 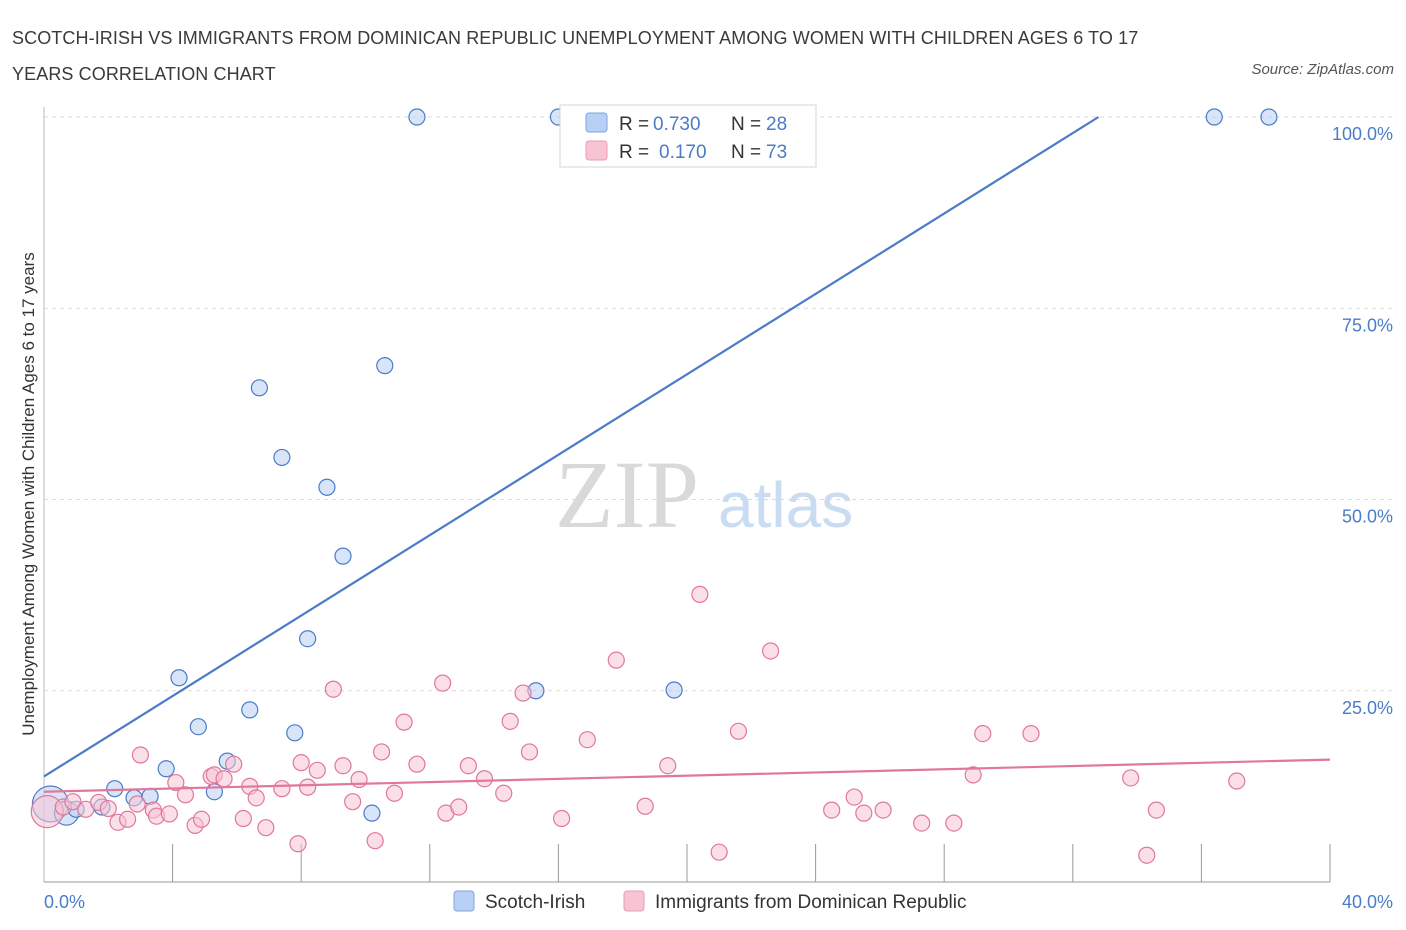 What do you see at coordinates (596, 150) in the screenshot?
I see `legend-swatch-pink` at bounding box center [596, 150].